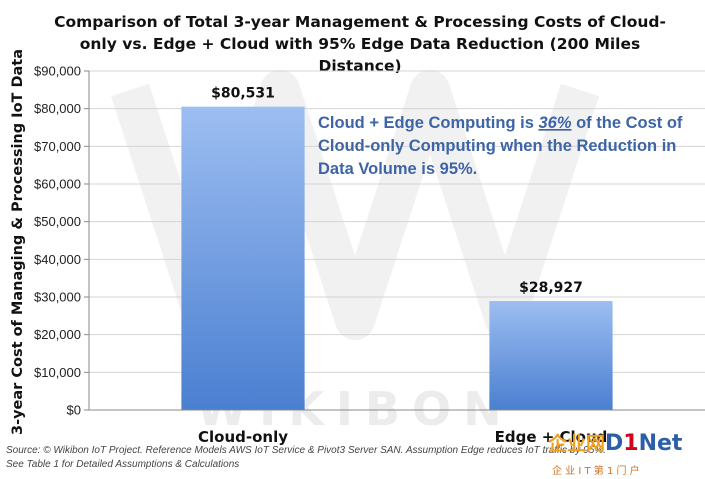 This screenshot has width=705, height=479. I want to click on logo-brand-d: D, so click(614, 443).